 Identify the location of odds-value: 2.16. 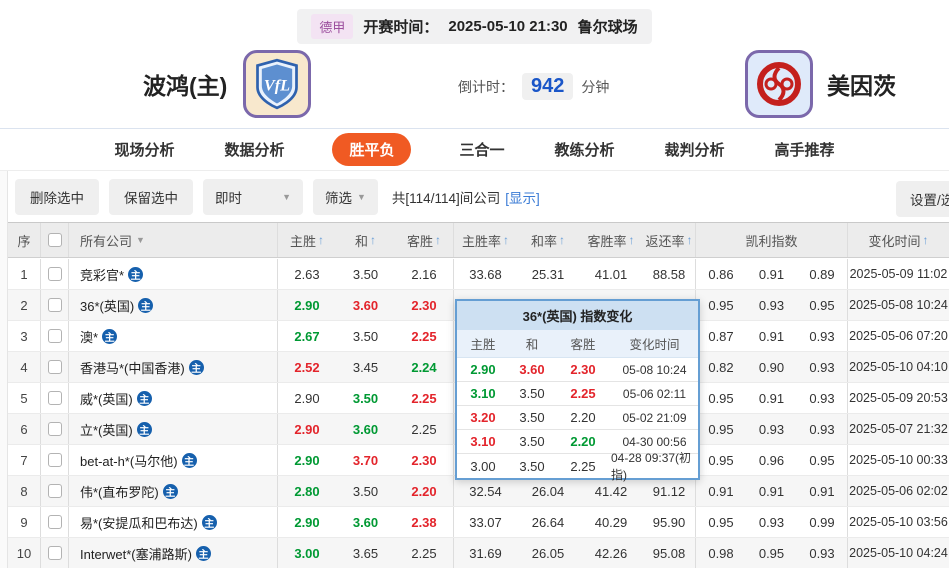
(424, 274).